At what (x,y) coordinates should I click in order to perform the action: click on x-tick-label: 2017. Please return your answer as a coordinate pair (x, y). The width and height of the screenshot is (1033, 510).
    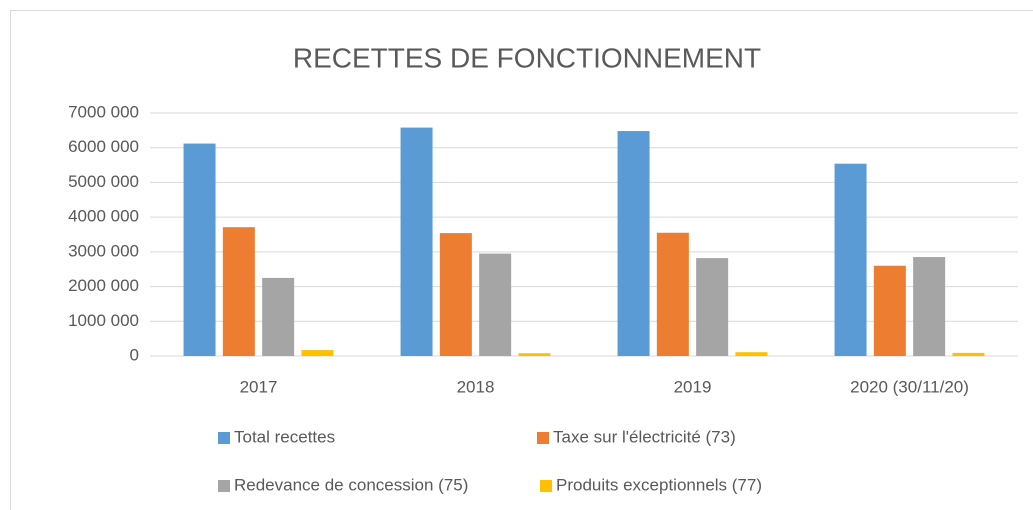
    Looking at the image, I should click on (259, 386).